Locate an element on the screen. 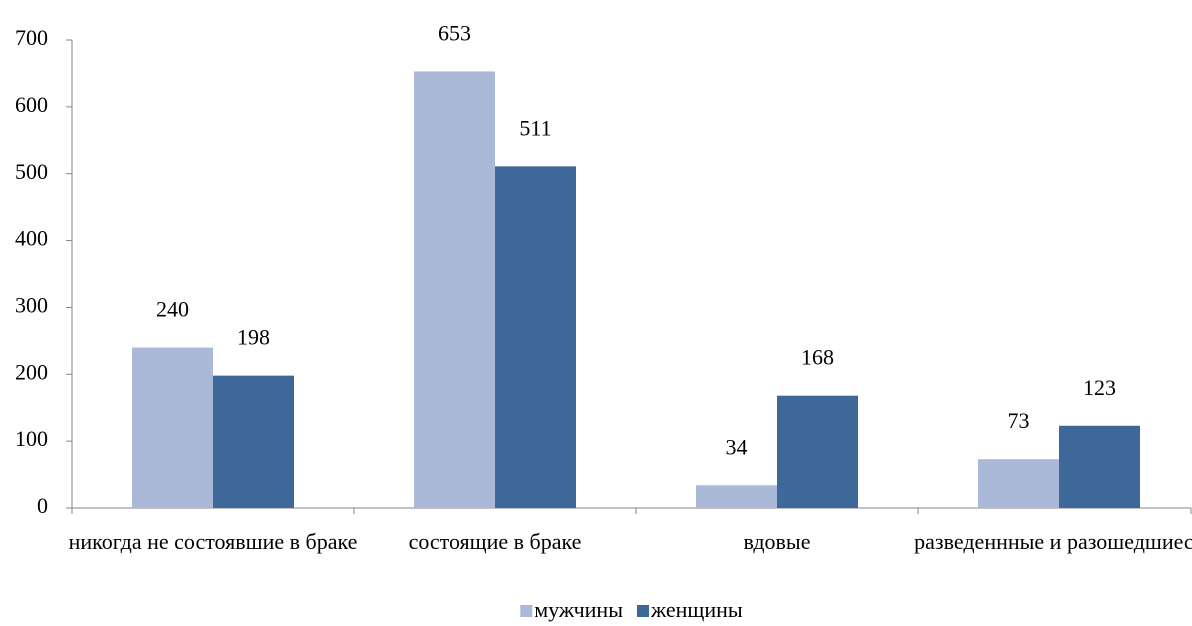  data-label: 73 is located at coordinates (1019, 420).